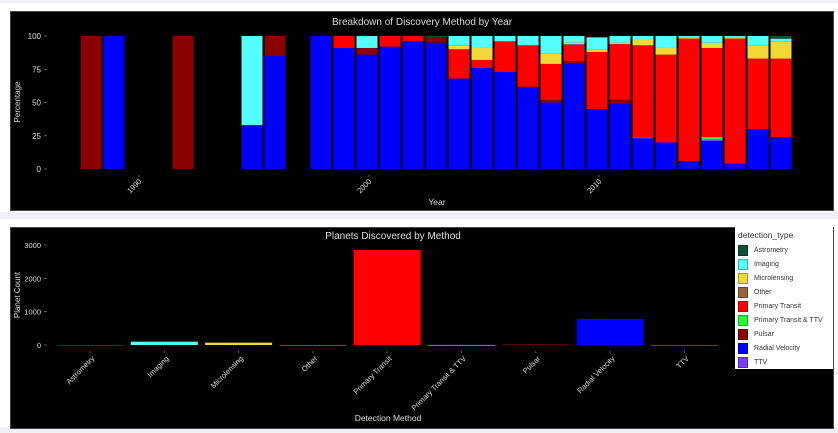  Describe the element at coordinates (597, 80) in the screenshot. I see `bar-segment-2010-primary-transit` at that location.